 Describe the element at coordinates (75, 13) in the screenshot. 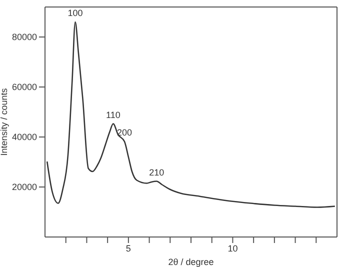

I see `annotation: 100` at that location.